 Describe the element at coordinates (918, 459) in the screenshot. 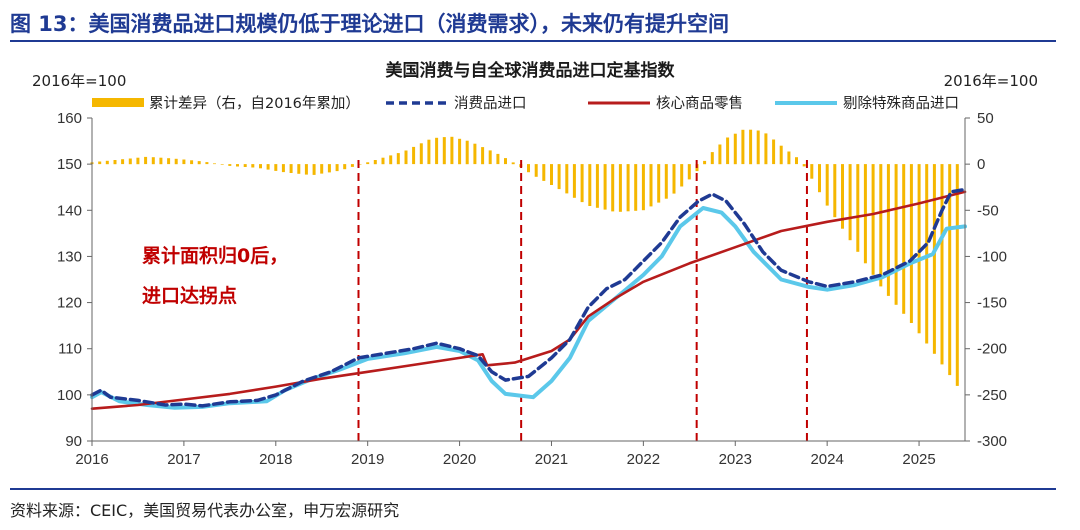

I see `x-tick-label: 2025` at that location.